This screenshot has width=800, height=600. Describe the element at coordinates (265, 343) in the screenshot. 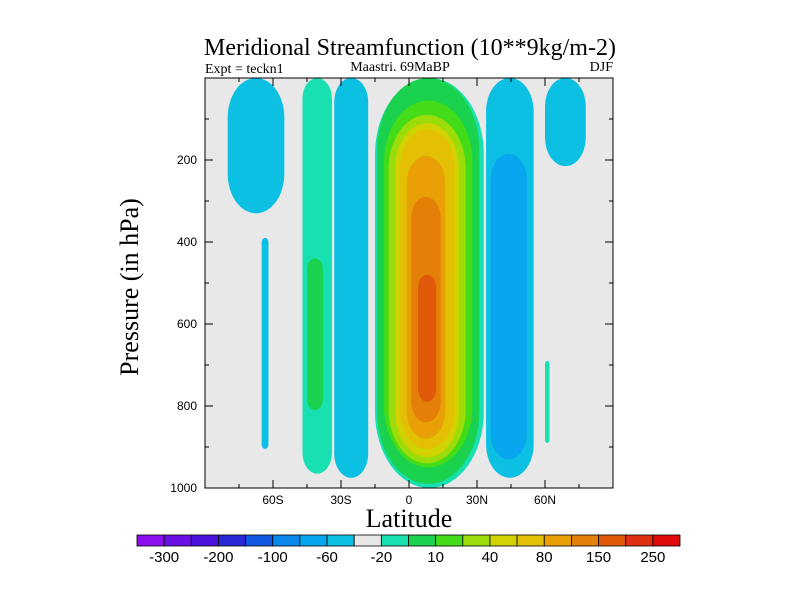

I see `contour-sh-strip-left` at that location.